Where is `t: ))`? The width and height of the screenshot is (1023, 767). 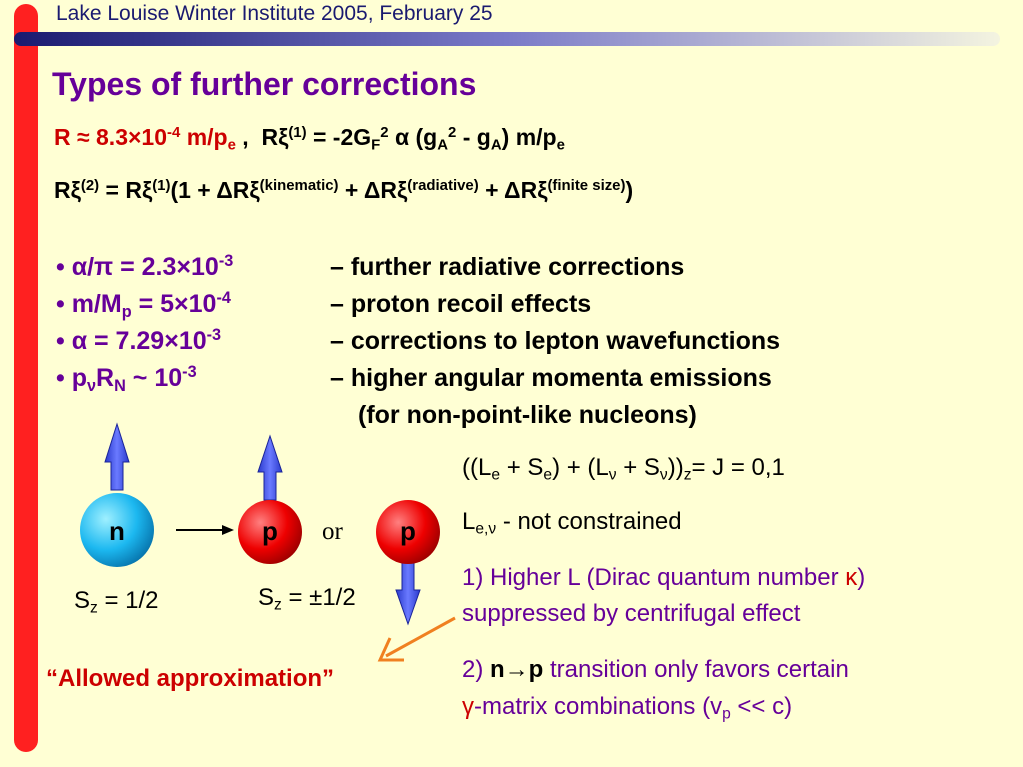 t: )) is located at coordinates (675, 467).